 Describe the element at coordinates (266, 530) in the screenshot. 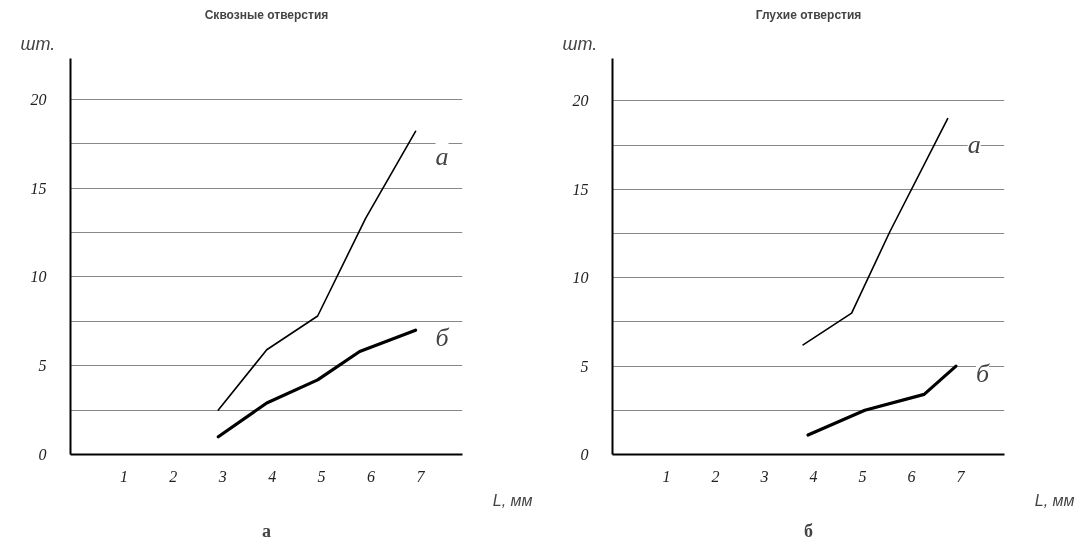

I see `text: а` at that location.